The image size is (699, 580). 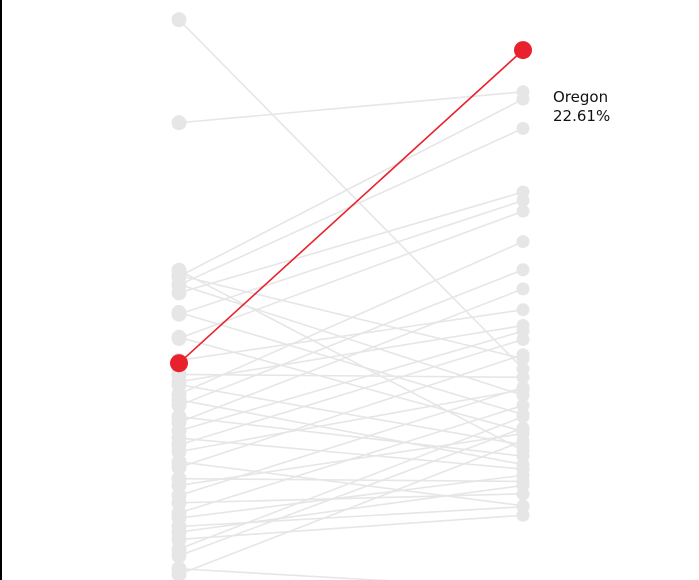 What do you see at coordinates (581, 116) in the screenshot?
I see `highlight-value-label: 22.61%` at bounding box center [581, 116].